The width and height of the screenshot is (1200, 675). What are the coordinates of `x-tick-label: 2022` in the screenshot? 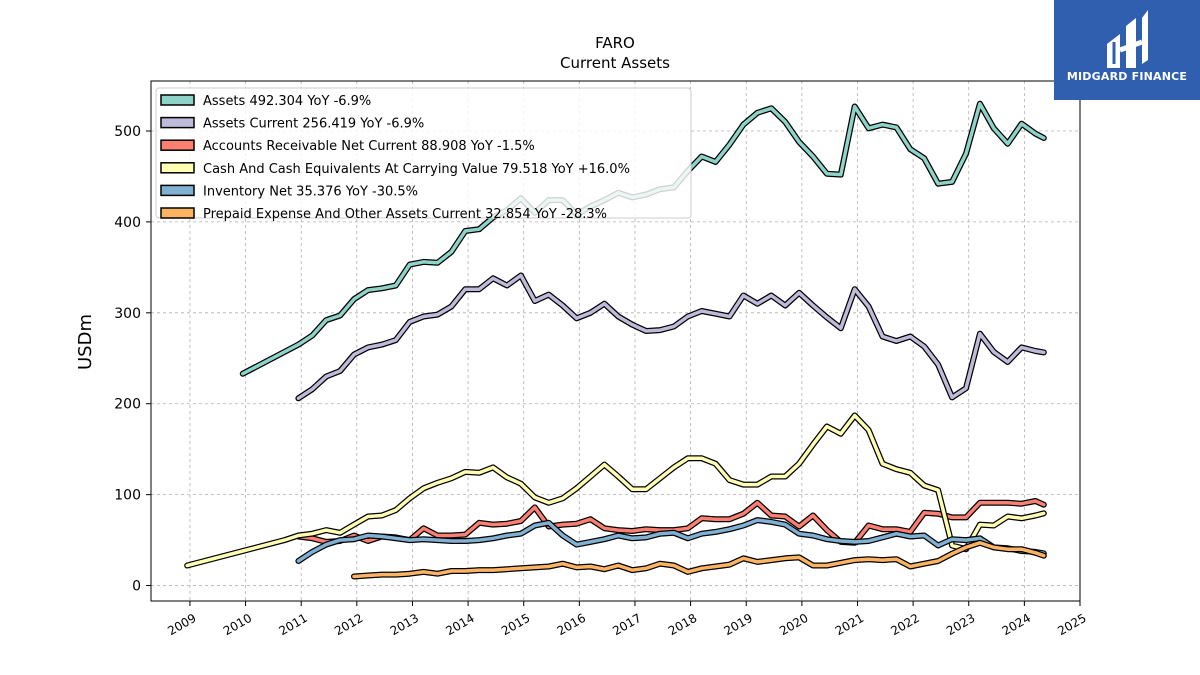 It's located at (904, 624).